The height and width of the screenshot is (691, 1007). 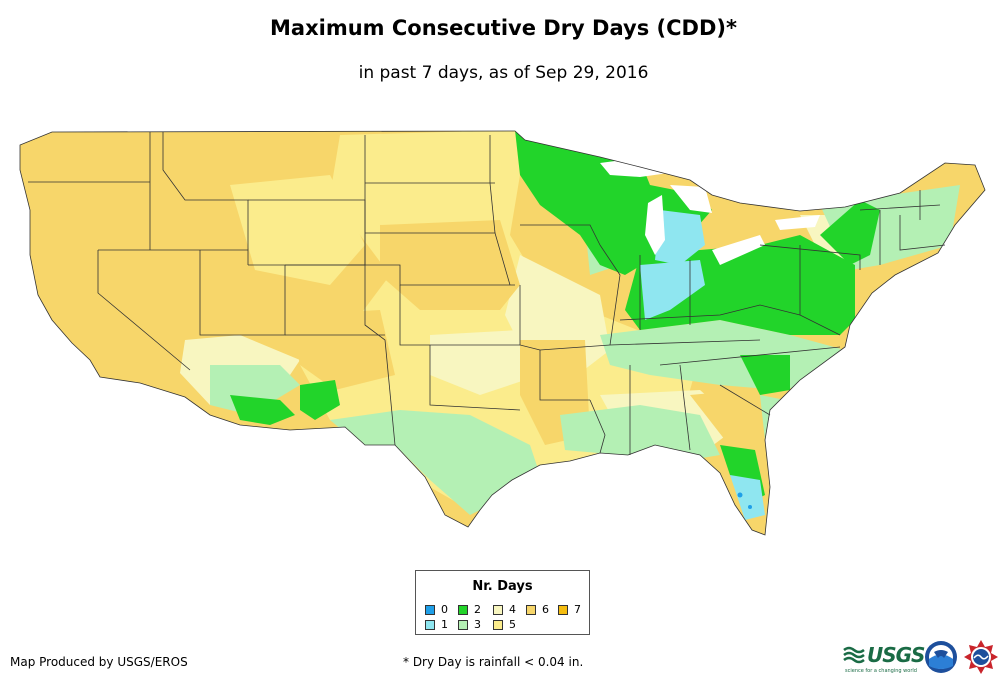 I want to click on legend-item-0: 0, so click(x=436, y=609).